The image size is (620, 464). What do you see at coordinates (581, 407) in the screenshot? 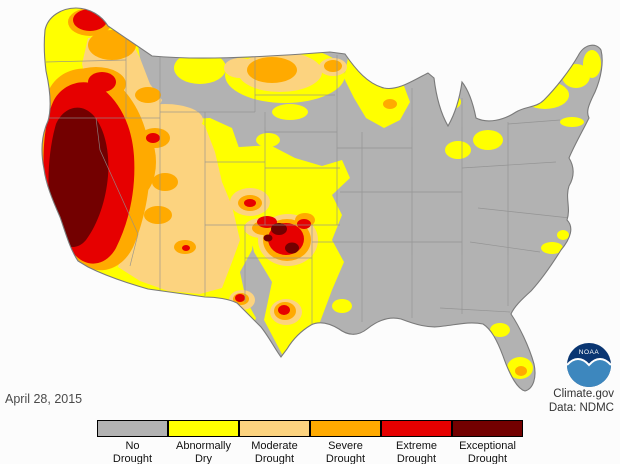
I see `attribution-data-source: Data: NDMC` at bounding box center [581, 407].